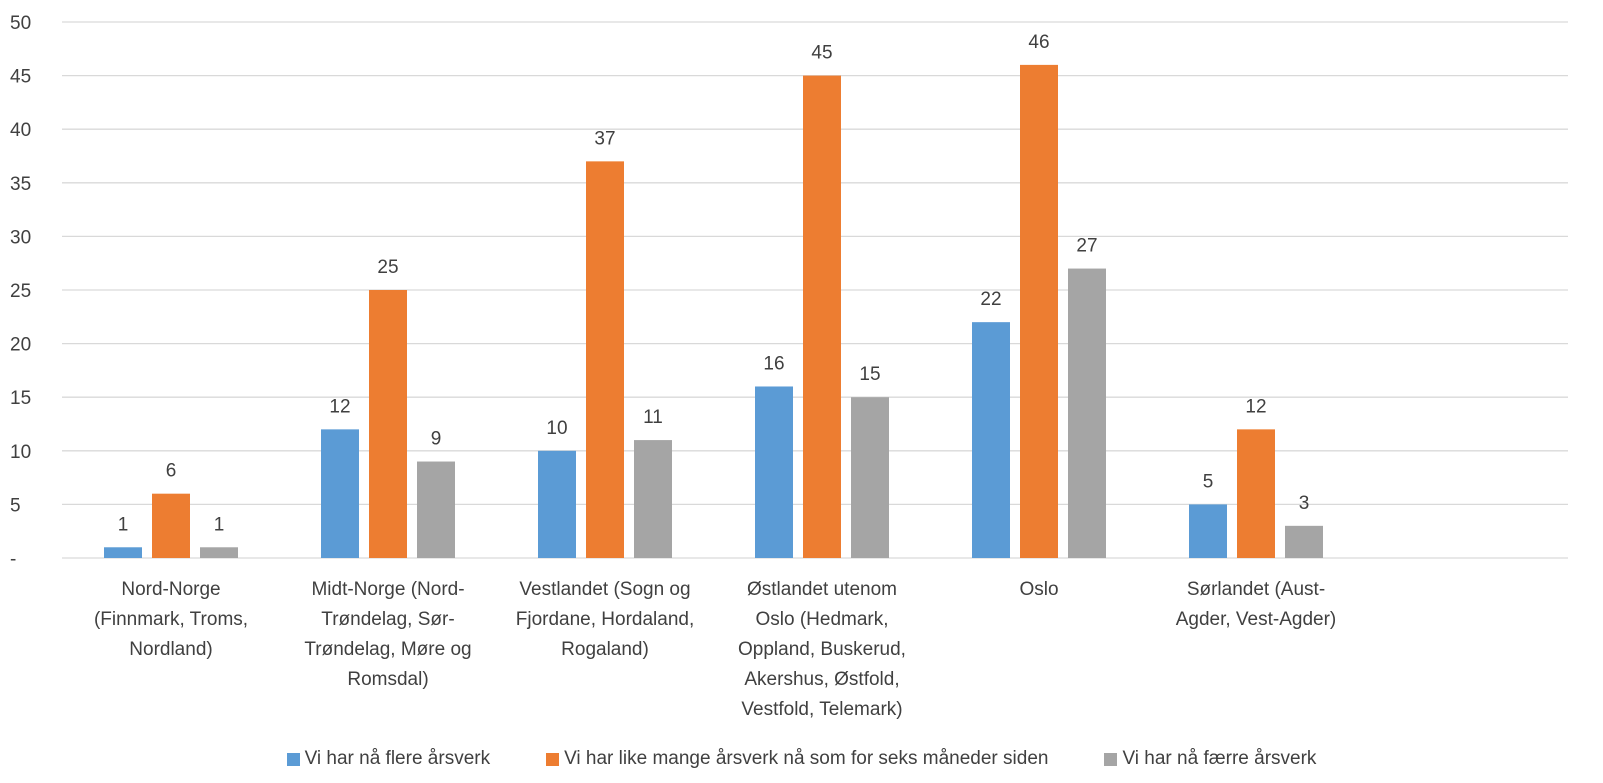 The height and width of the screenshot is (783, 1603). I want to click on y-tick-label: 35, so click(20, 184).